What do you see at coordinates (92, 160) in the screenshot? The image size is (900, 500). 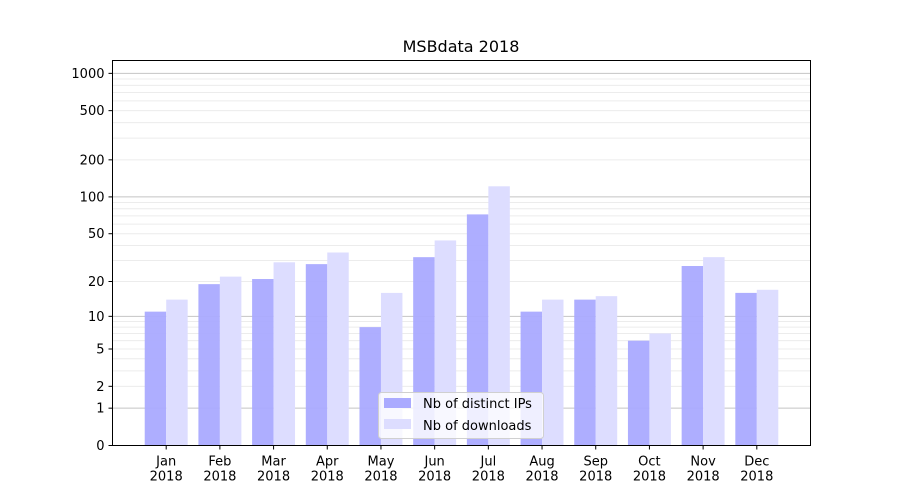 I see `y-tick-label: 200` at bounding box center [92, 160].